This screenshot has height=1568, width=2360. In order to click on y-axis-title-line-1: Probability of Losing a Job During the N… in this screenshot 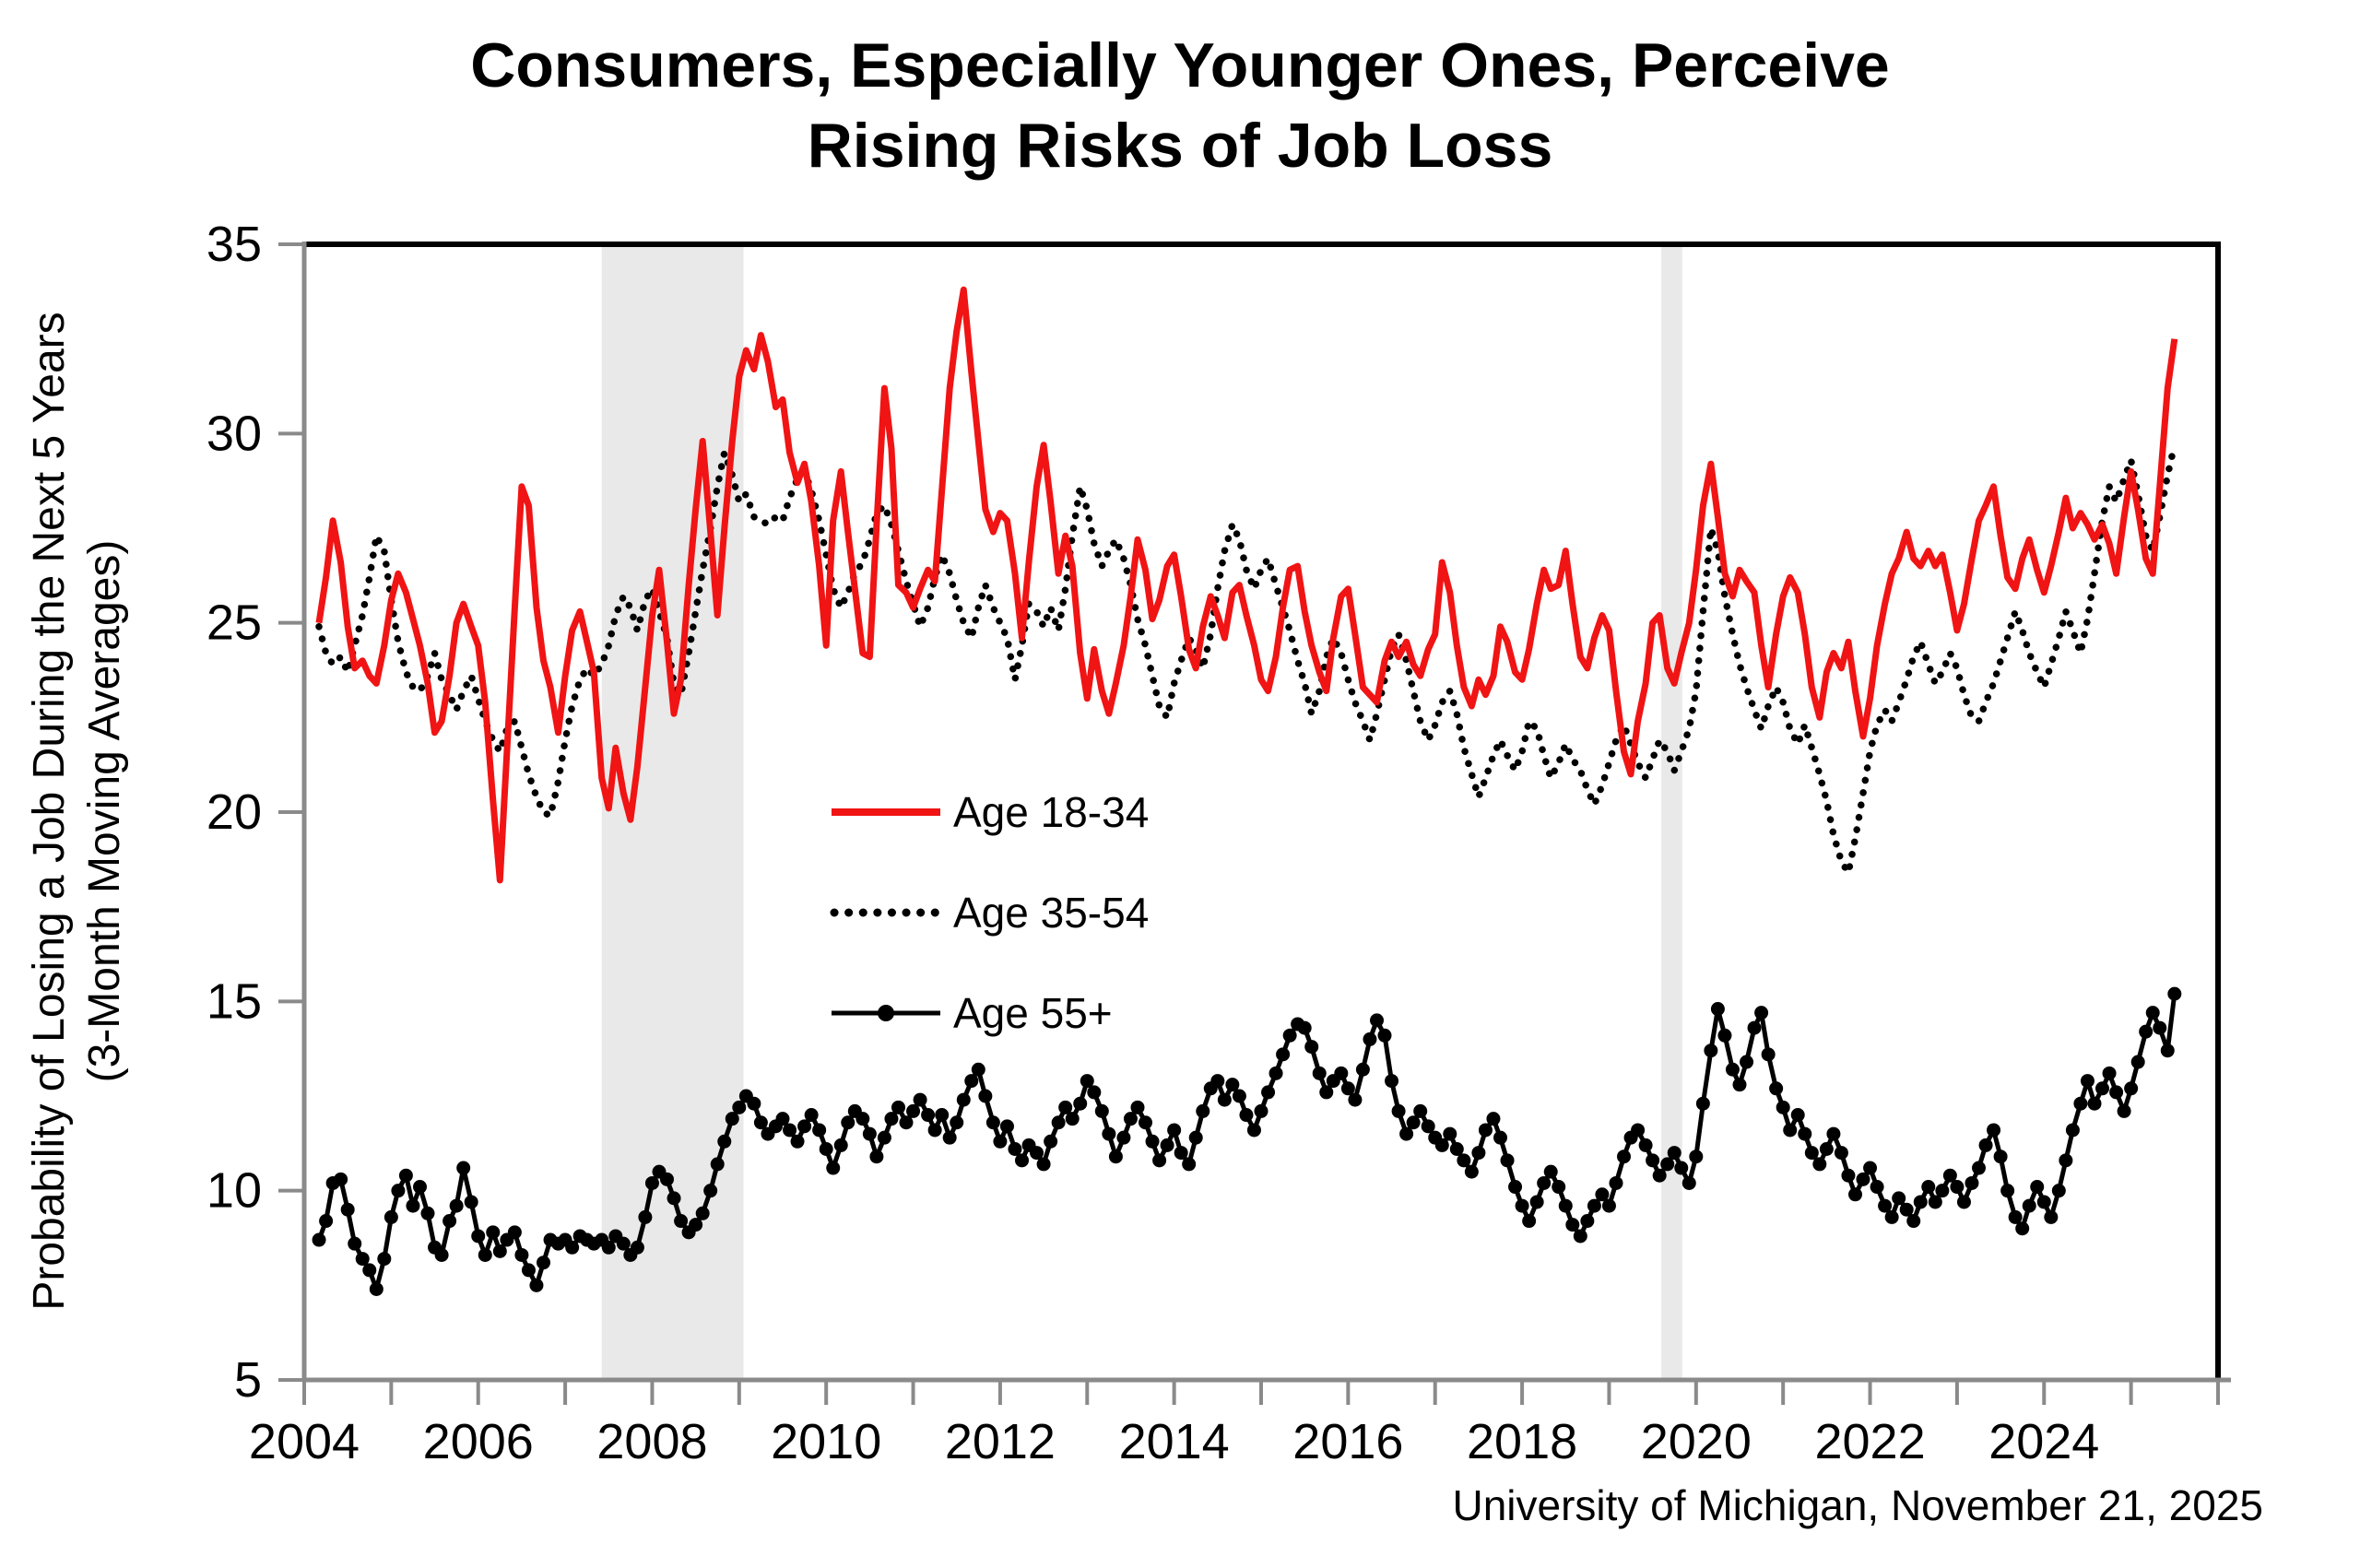, I will do `click(49, 812)`.